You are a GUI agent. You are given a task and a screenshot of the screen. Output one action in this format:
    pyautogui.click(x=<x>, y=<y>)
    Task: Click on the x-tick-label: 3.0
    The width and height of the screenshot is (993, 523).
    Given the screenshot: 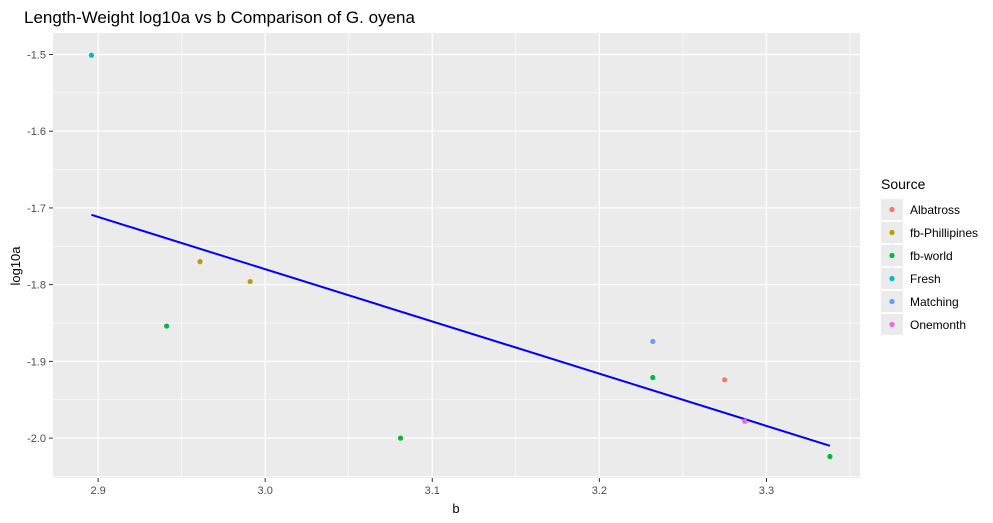 What is the action you would take?
    pyautogui.click(x=265, y=491)
    